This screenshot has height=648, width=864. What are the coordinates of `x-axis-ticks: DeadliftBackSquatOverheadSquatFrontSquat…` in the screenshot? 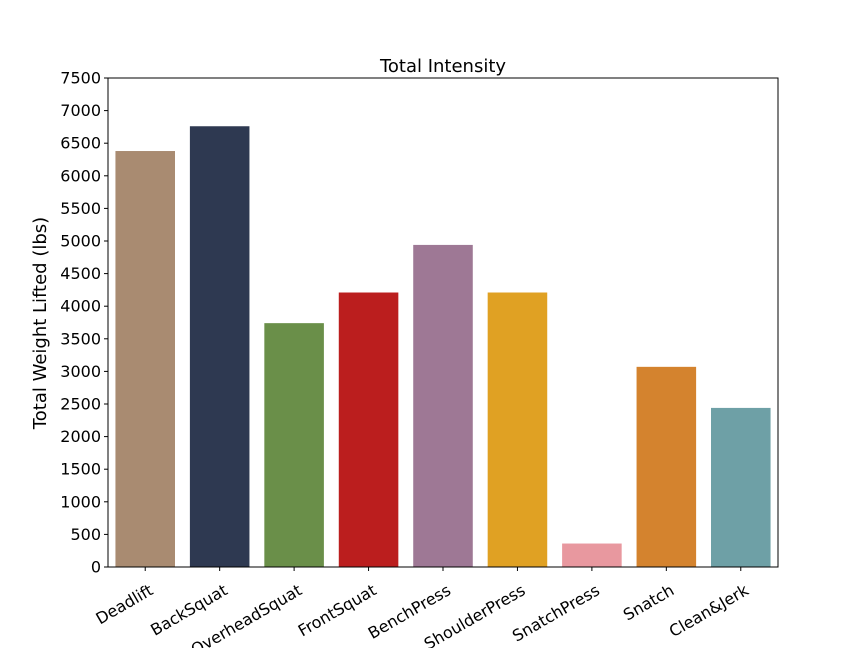 It's located at (422, 607).